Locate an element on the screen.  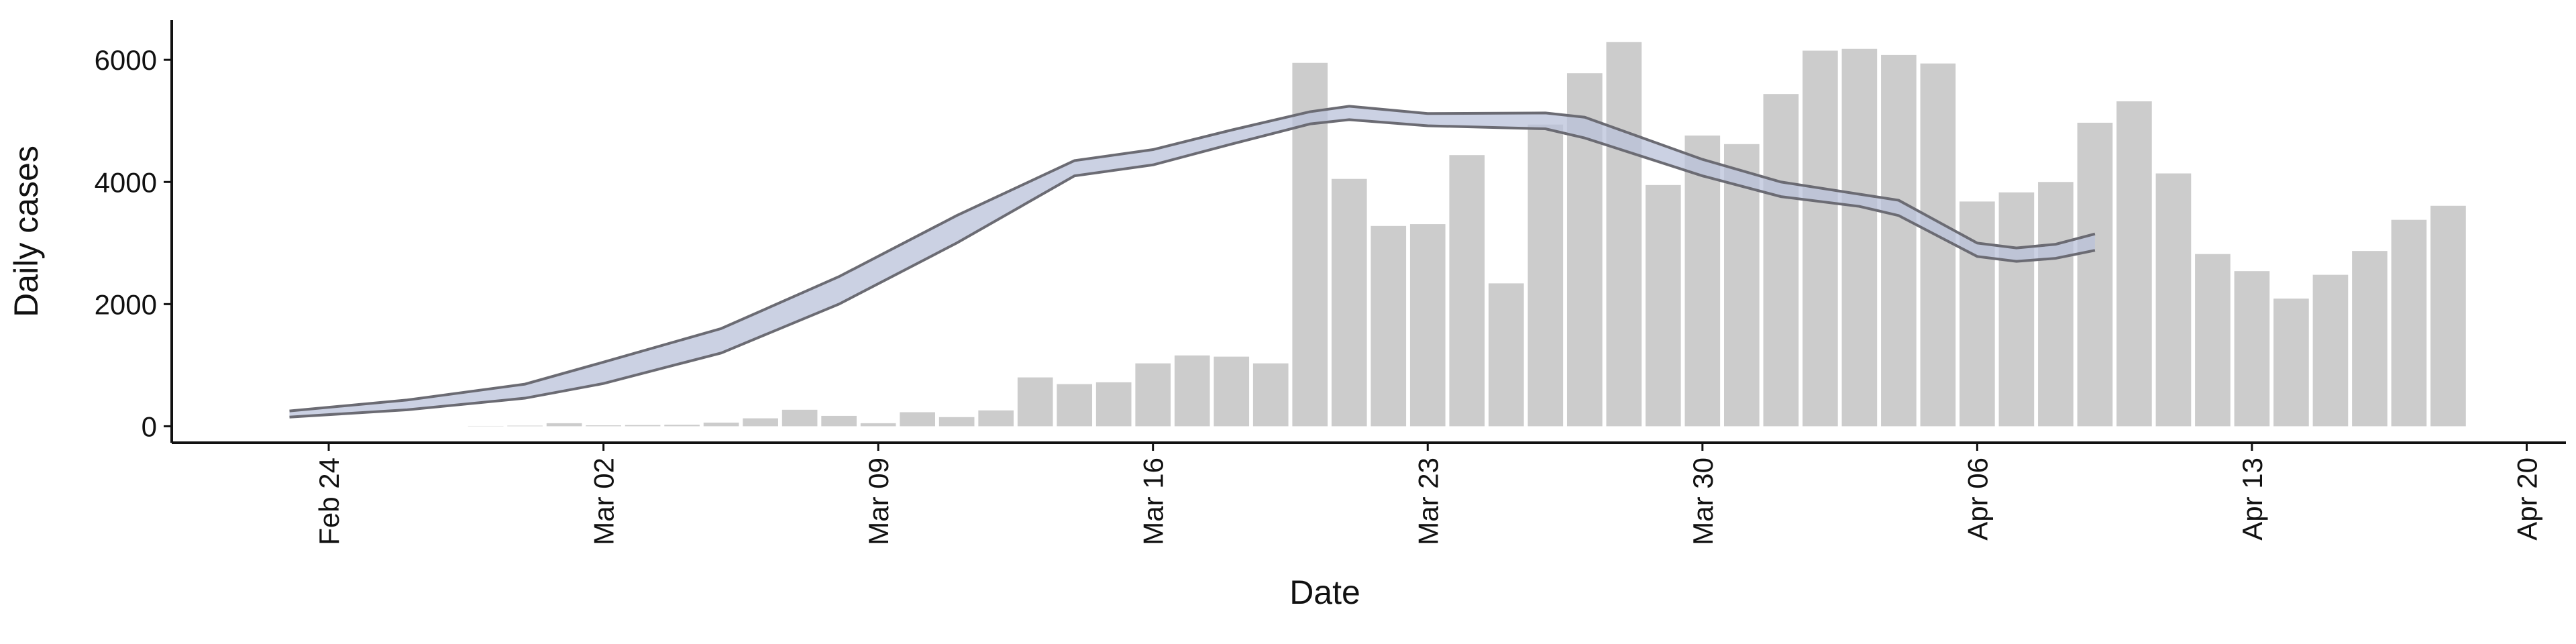
x-tick-label: Mar 23 is located at coordinates (1428, 501).